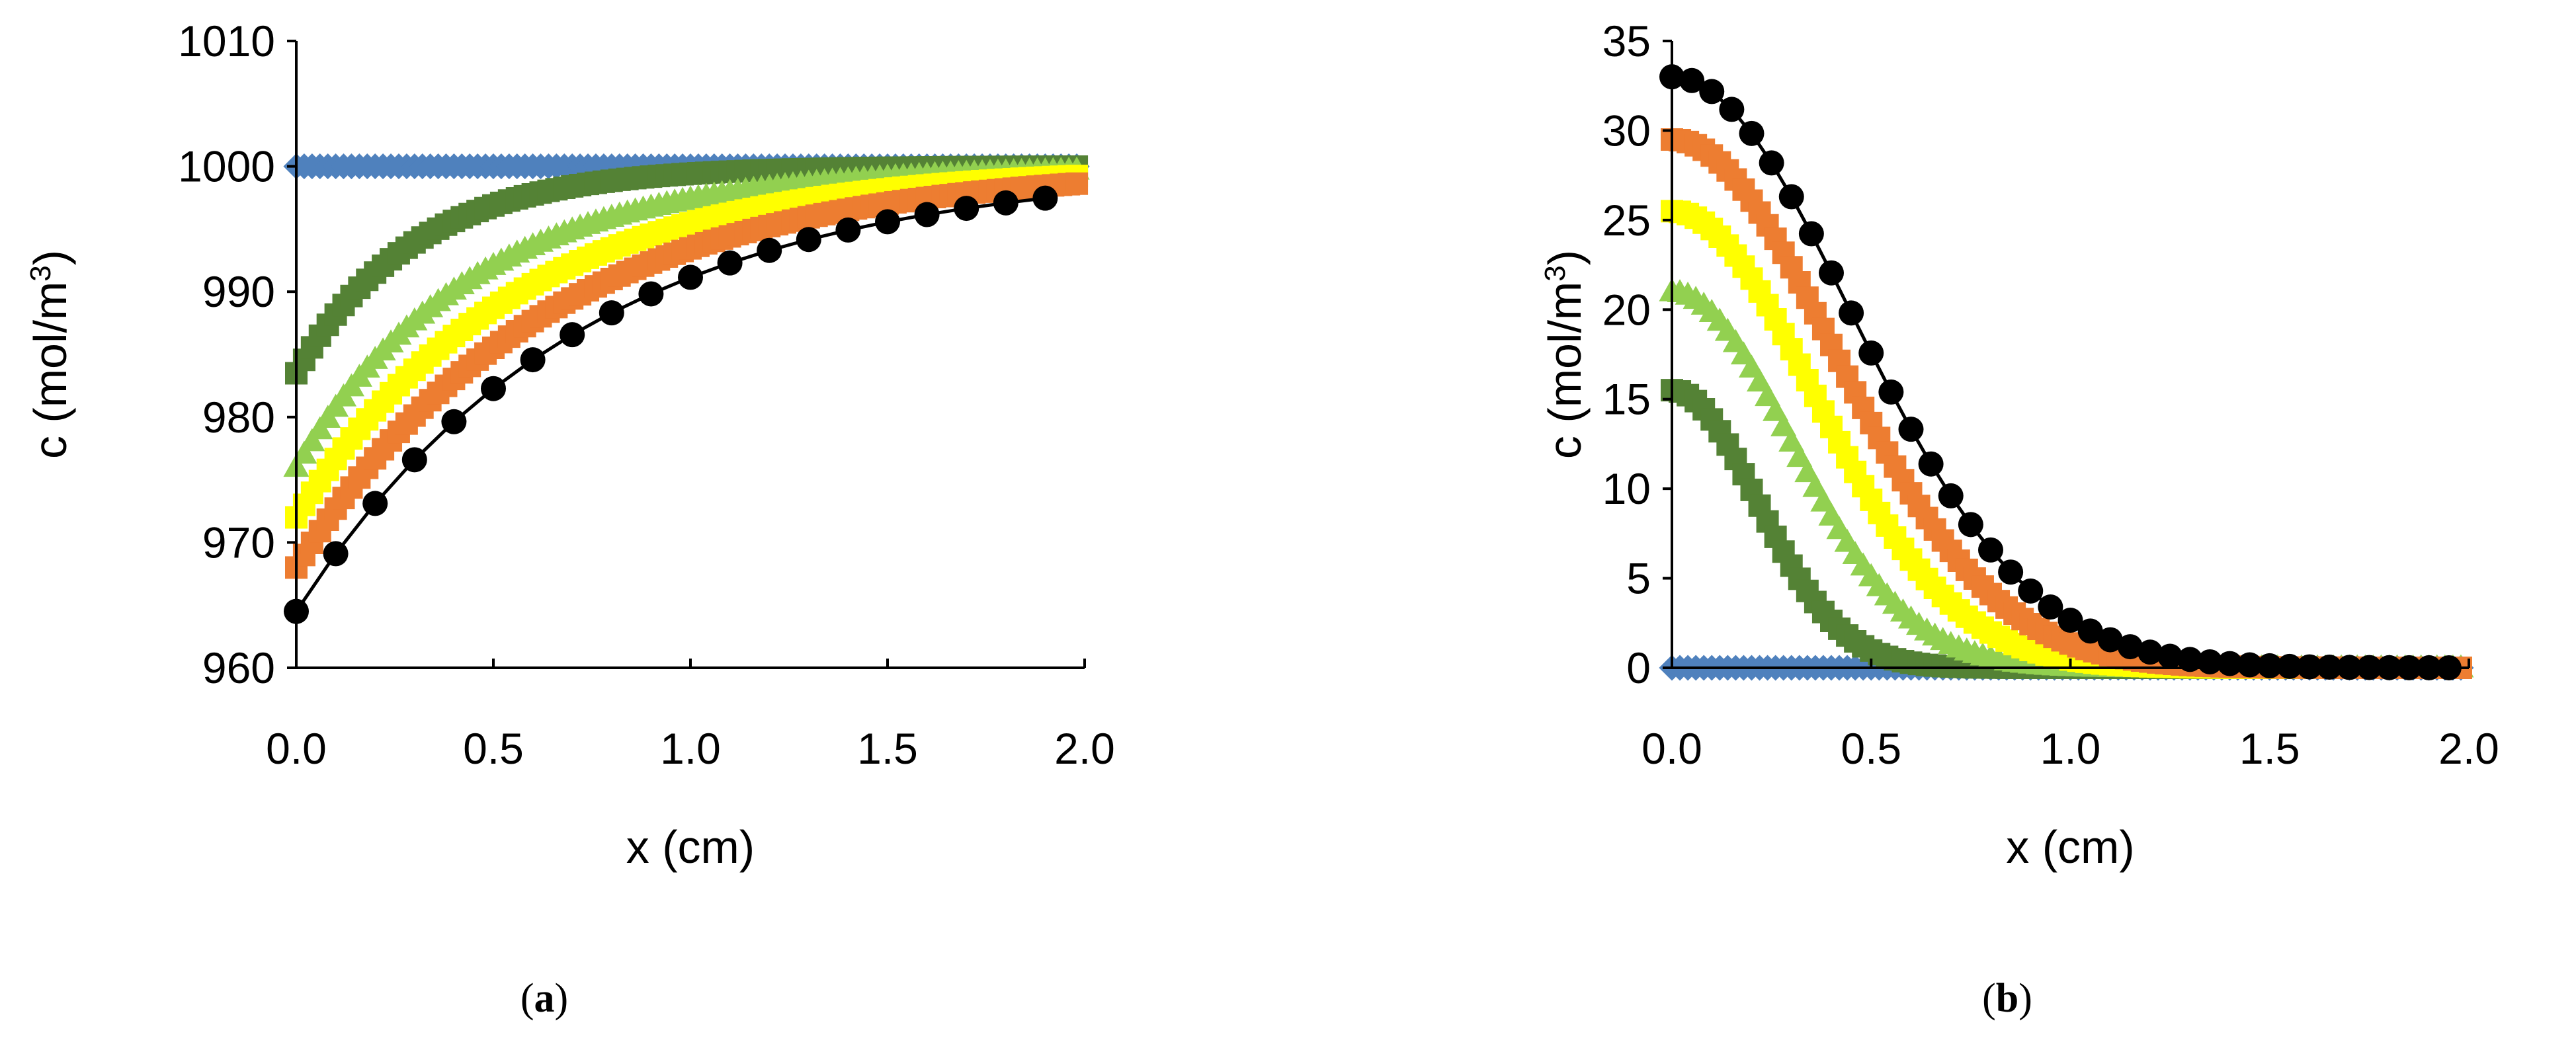  I want to click on y-tick-label: 5, so click(1639, 578).